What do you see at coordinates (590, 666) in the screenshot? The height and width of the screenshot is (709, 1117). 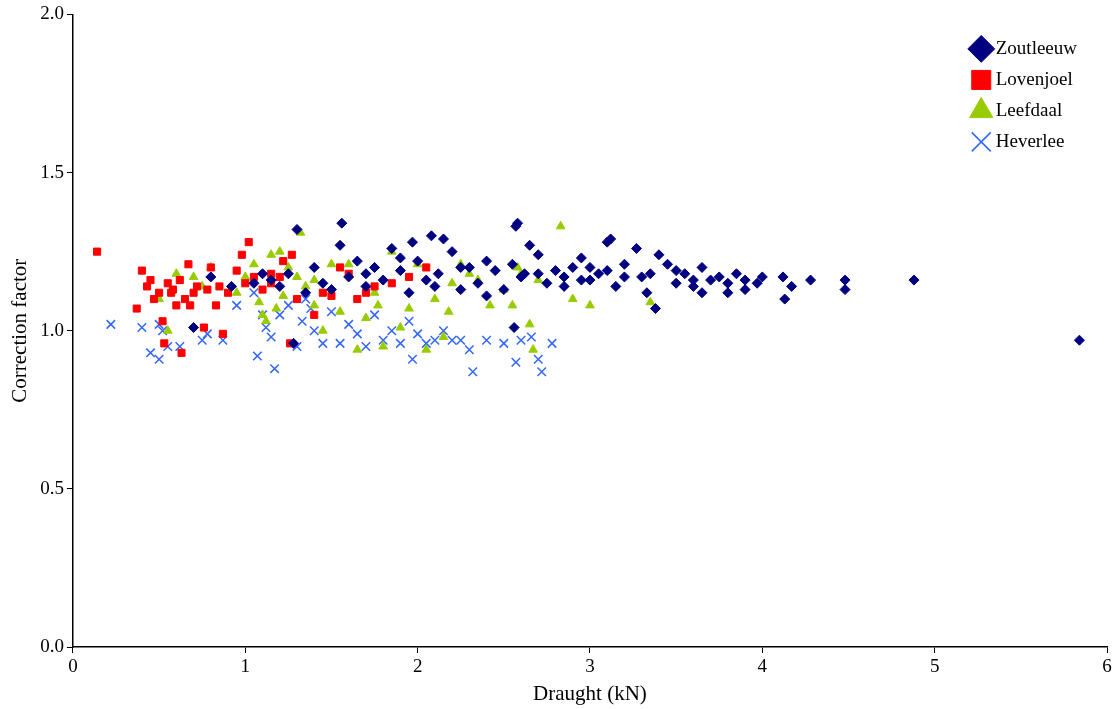 I see `x-tick-label: 3` at bounding box center [590, 666].